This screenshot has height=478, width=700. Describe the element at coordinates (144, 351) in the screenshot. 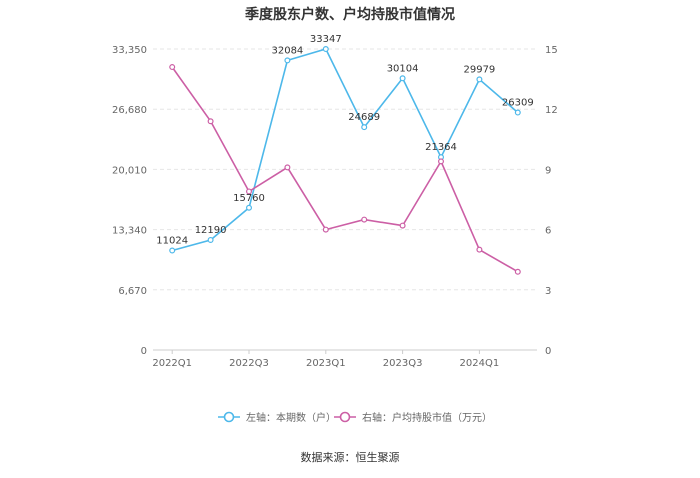

I see `left-tick-label: 0` at that location.